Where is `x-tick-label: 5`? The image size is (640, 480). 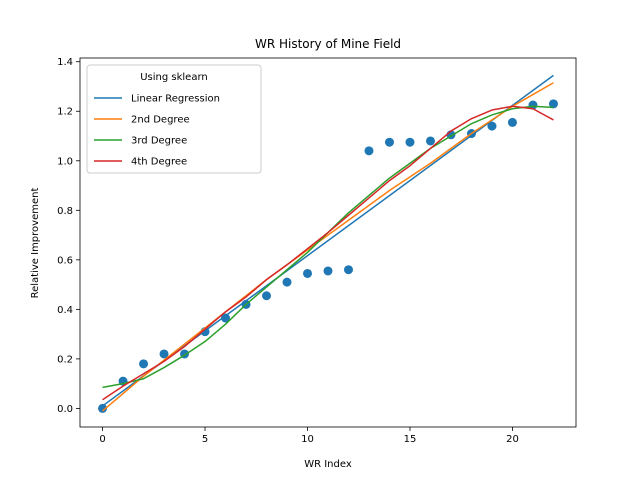 x-tick-label: 5 is located at coordinates (205, 439).